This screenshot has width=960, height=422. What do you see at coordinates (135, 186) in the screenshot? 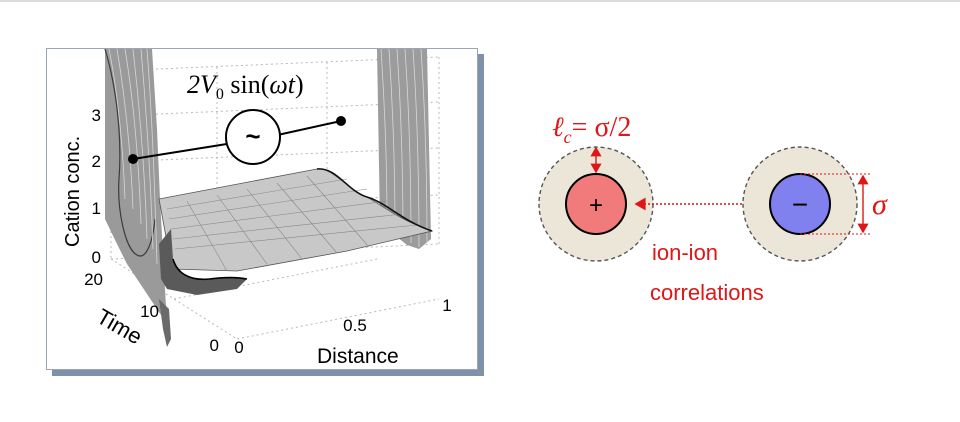
I see `left-peak` at bounding box center [135, 186].